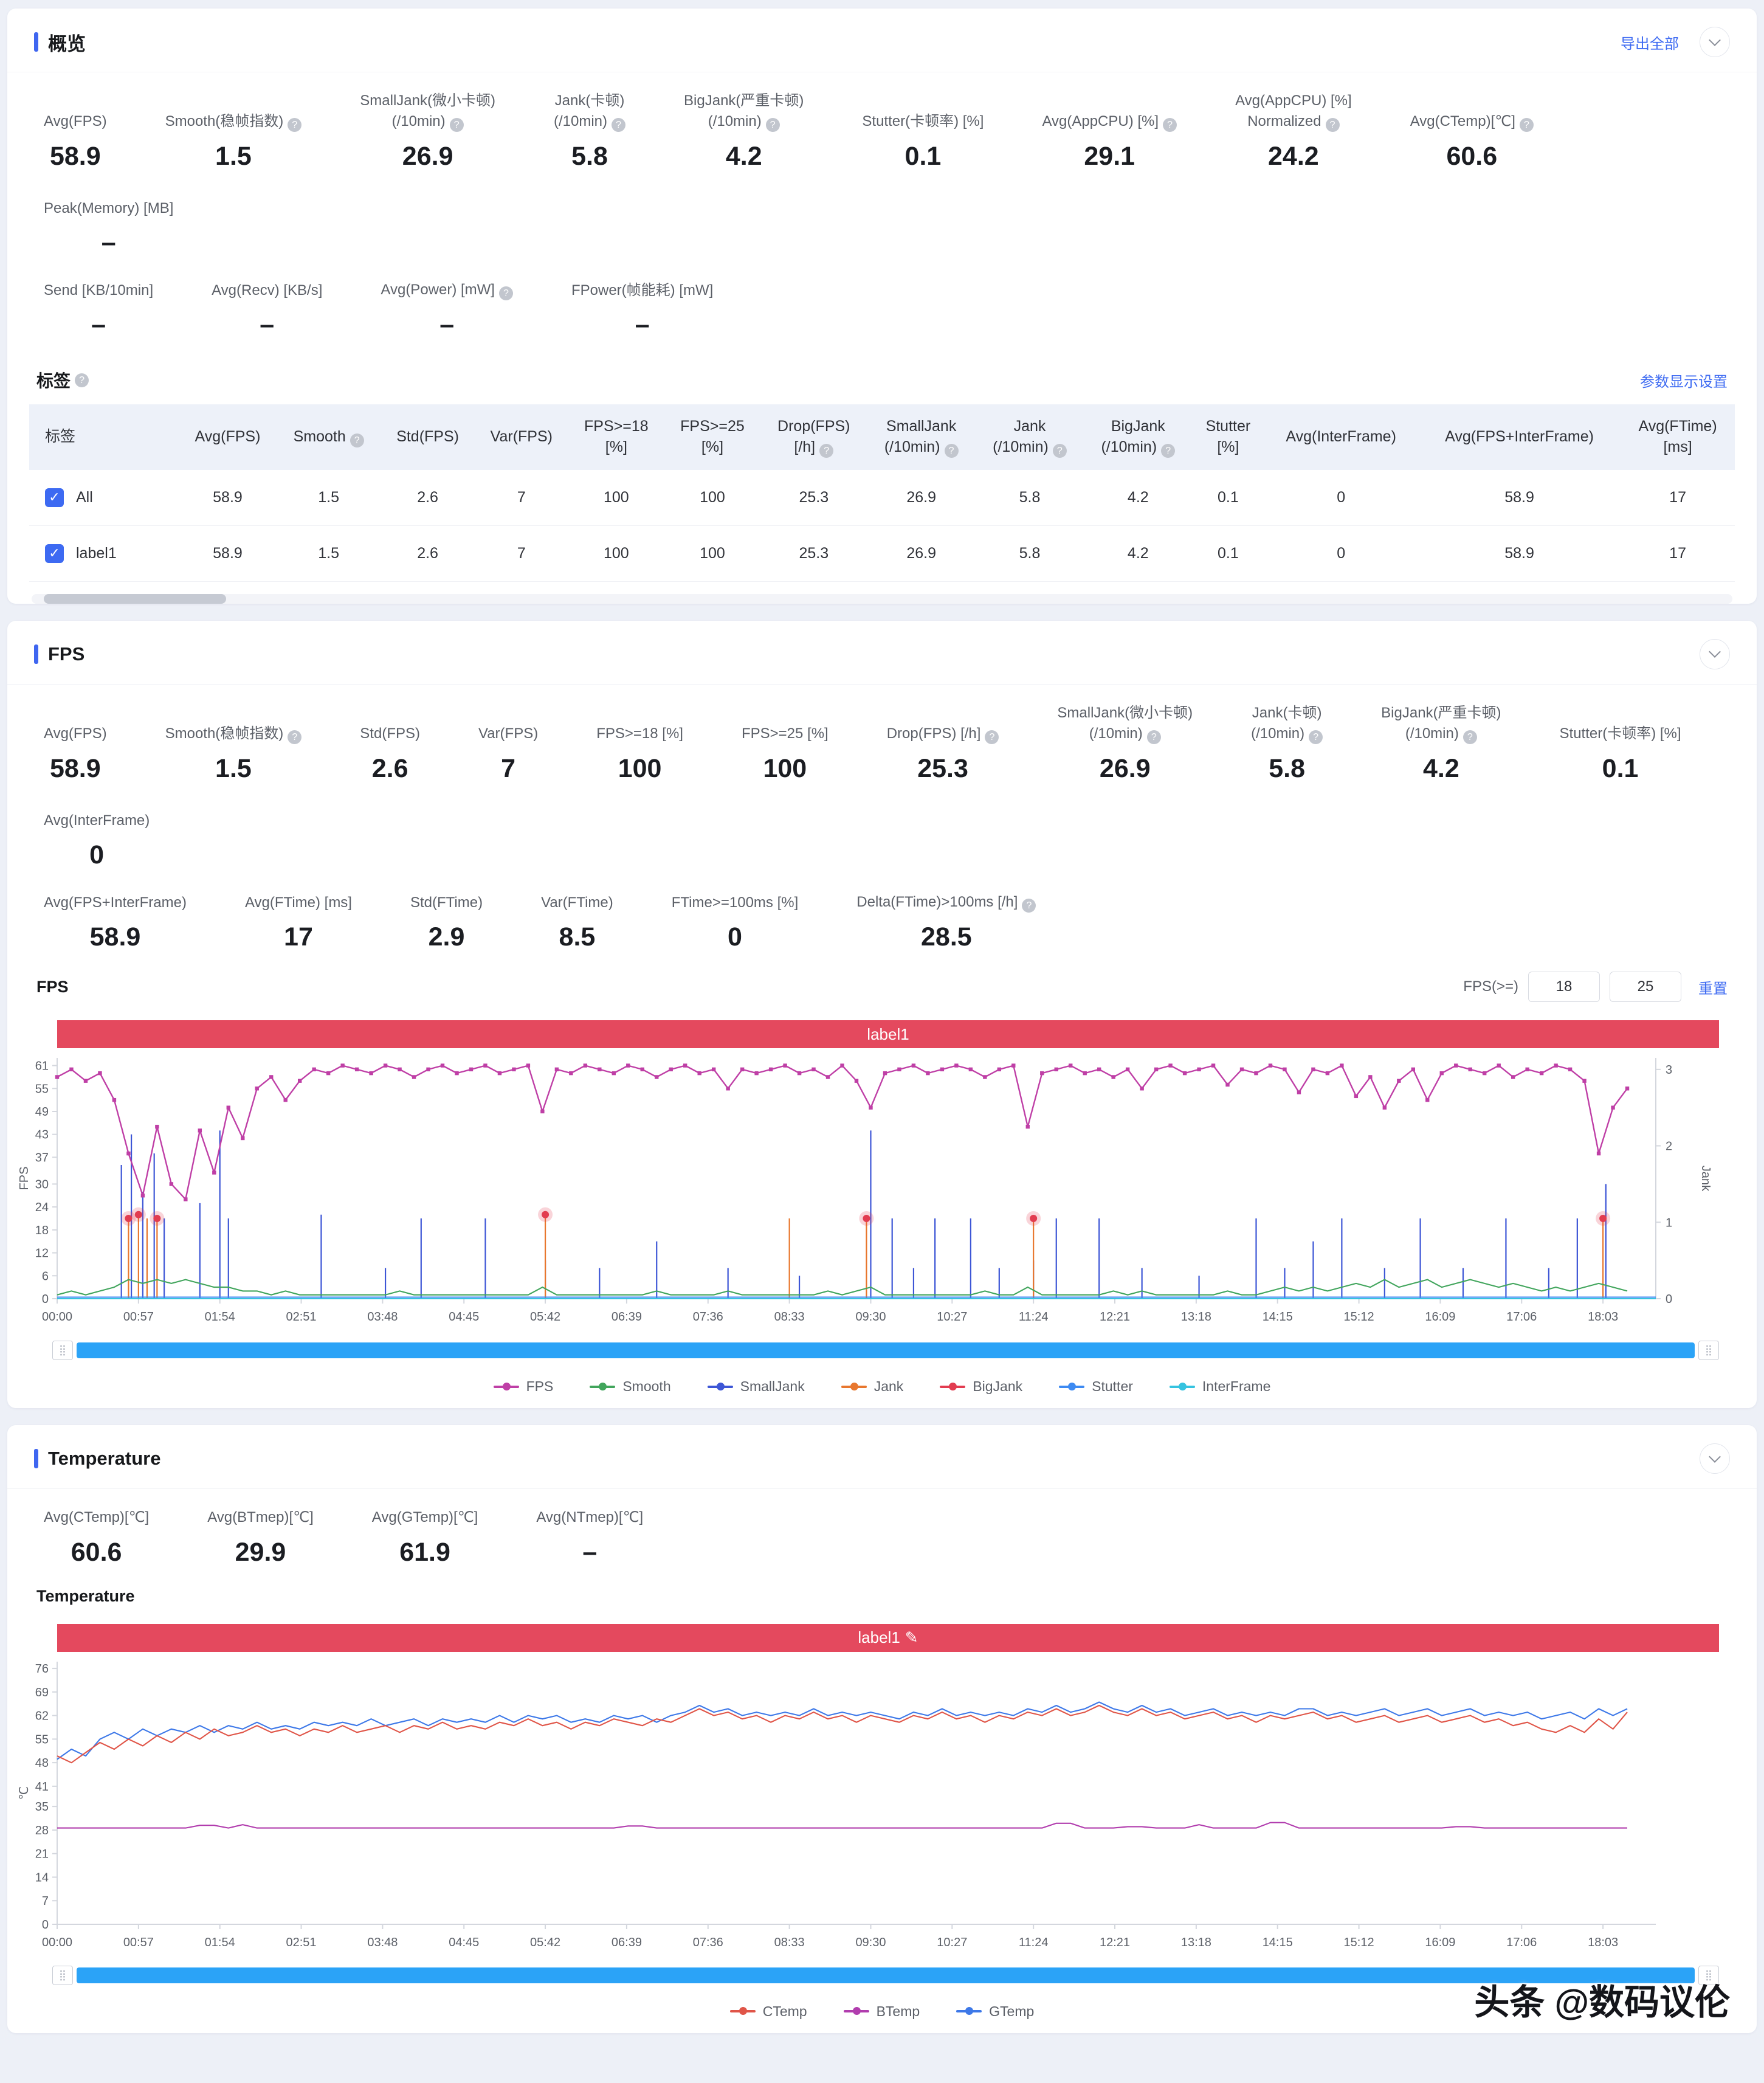 Image resolution: width=1764 pixels, height=2083 pixels. I want to click on temperature-chart-scrollbar: ⣿ ⣿, so click(885, 1975).